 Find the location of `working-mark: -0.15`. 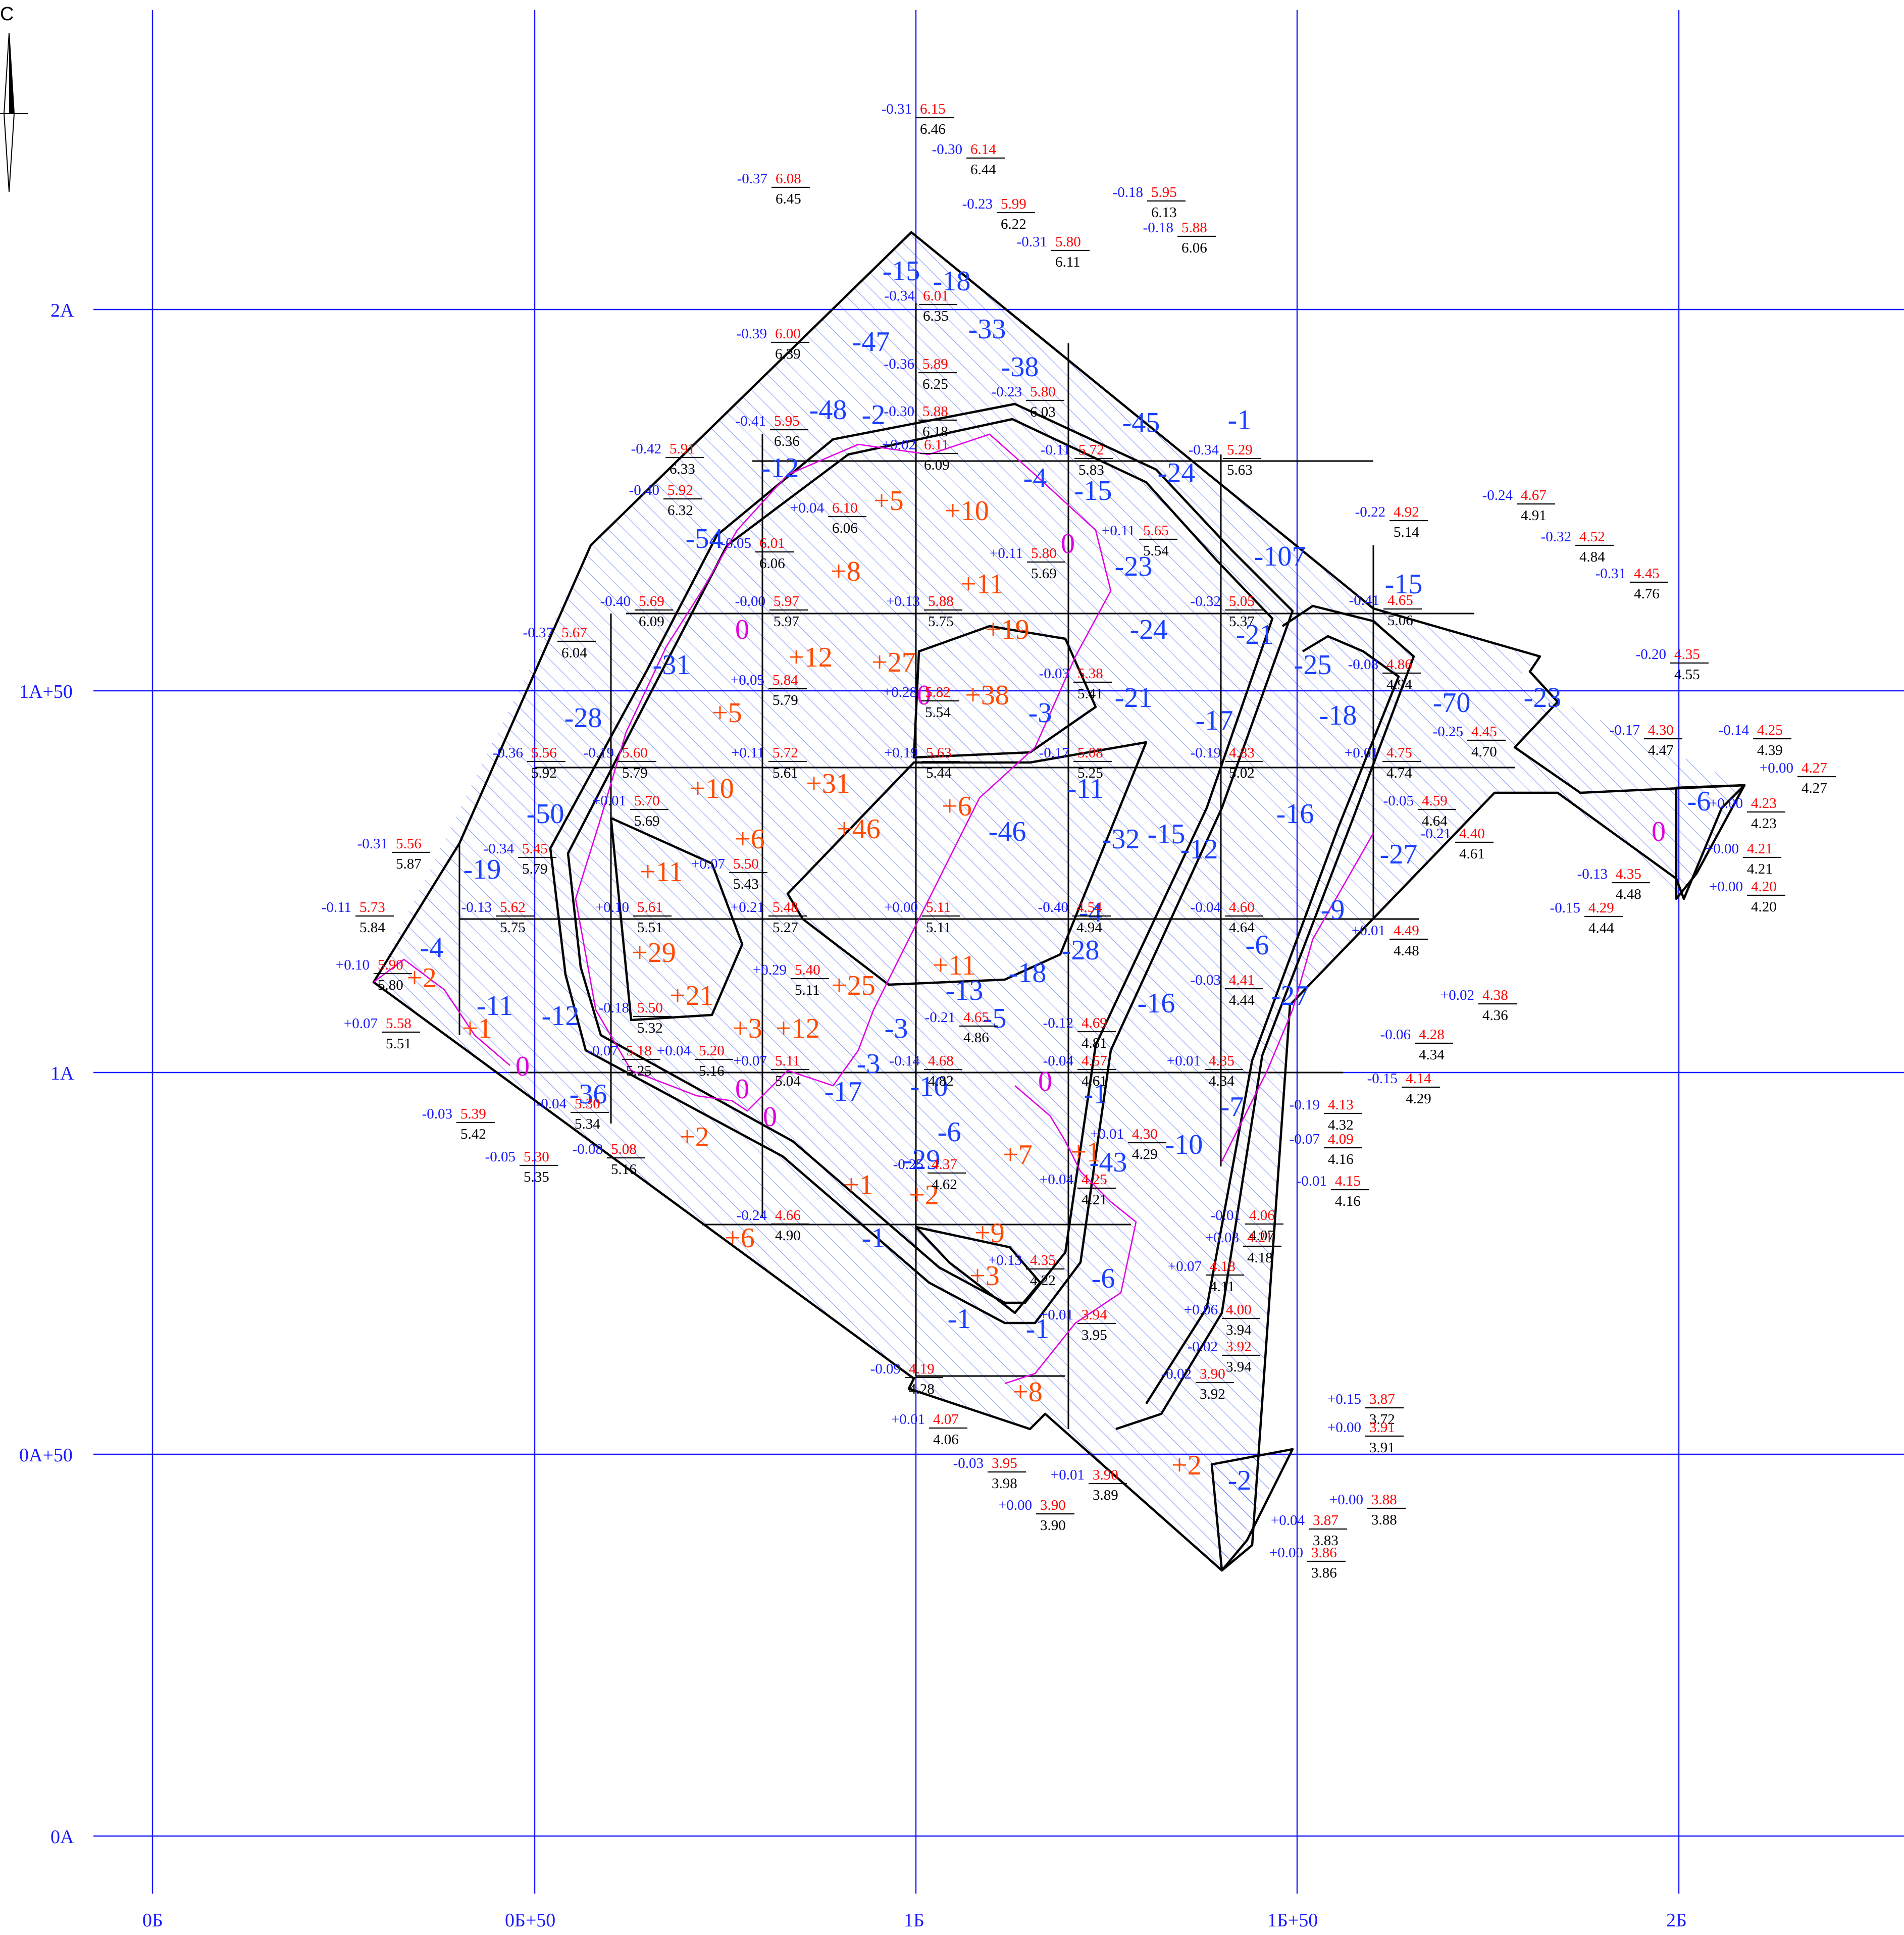

working-mark: -0.15 is located at coordinates (1565, 908).